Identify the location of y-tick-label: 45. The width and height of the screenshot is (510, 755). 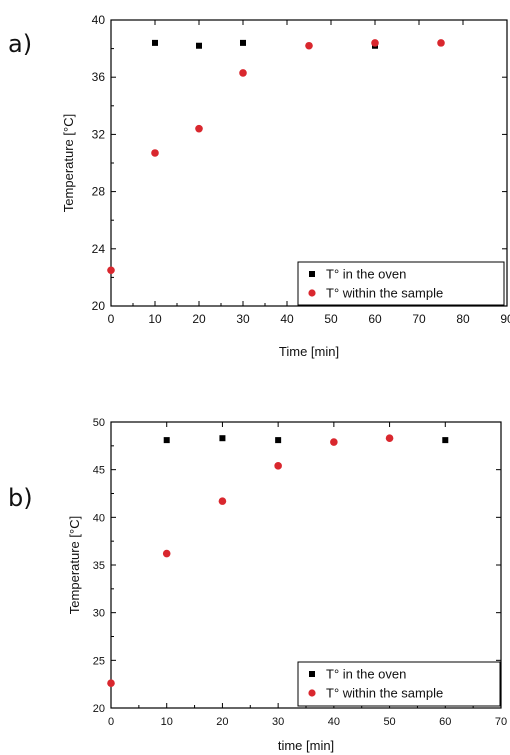
(99, 471).